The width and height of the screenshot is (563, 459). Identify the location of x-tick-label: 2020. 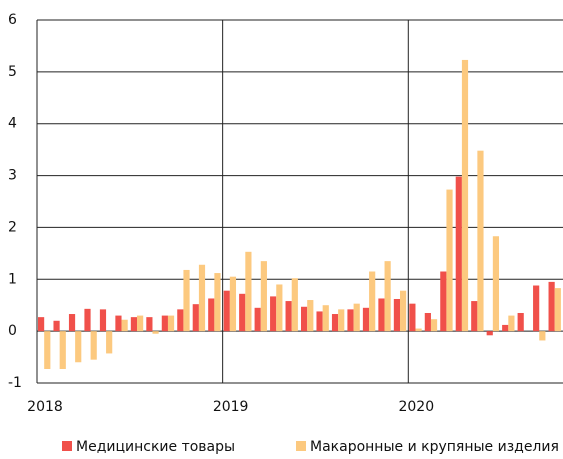
(416, 407).